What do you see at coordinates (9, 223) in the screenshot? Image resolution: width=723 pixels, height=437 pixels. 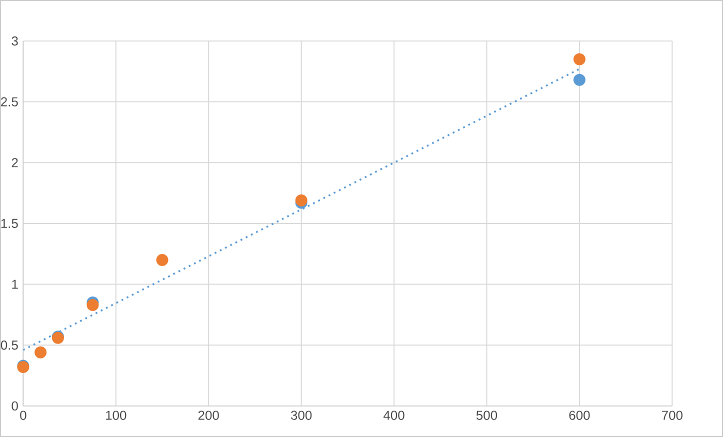 I see `y-tick-label: 1.5` at bounding box center [9, 223].